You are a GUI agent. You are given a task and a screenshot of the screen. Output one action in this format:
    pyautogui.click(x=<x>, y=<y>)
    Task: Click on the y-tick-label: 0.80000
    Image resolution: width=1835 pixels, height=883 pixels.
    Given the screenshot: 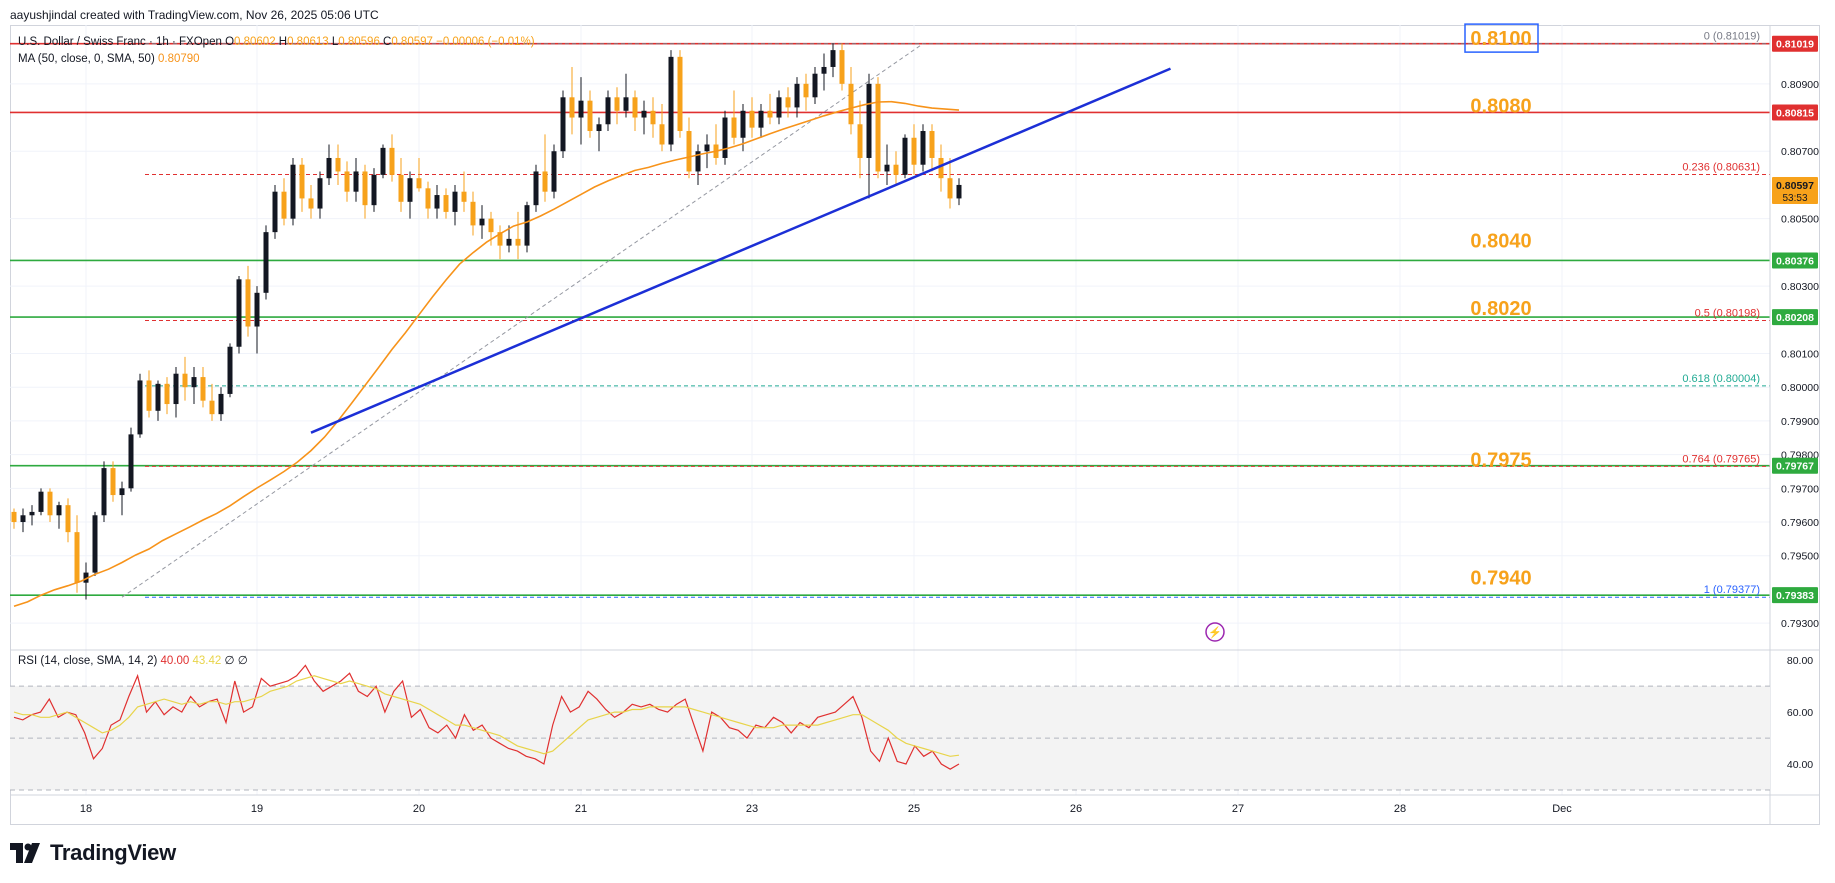 What is the action you would take?
    pyautogui.click(x=1800, y=388)
    